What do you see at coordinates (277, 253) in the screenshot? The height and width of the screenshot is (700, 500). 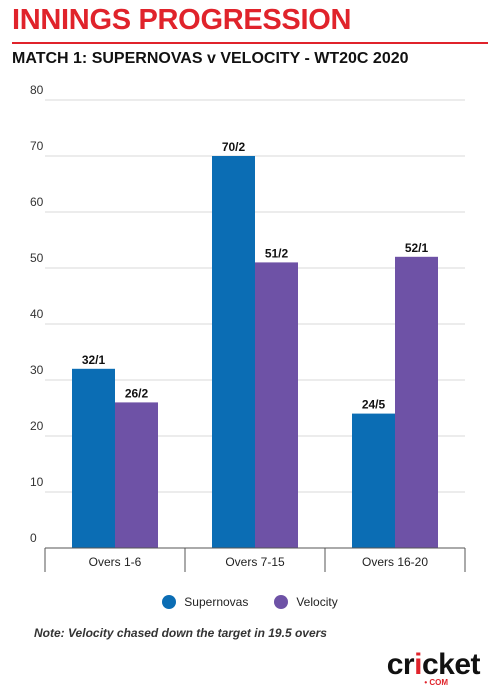 I see `data-label-velocity: 51/2` at bounding box center [277, 253].